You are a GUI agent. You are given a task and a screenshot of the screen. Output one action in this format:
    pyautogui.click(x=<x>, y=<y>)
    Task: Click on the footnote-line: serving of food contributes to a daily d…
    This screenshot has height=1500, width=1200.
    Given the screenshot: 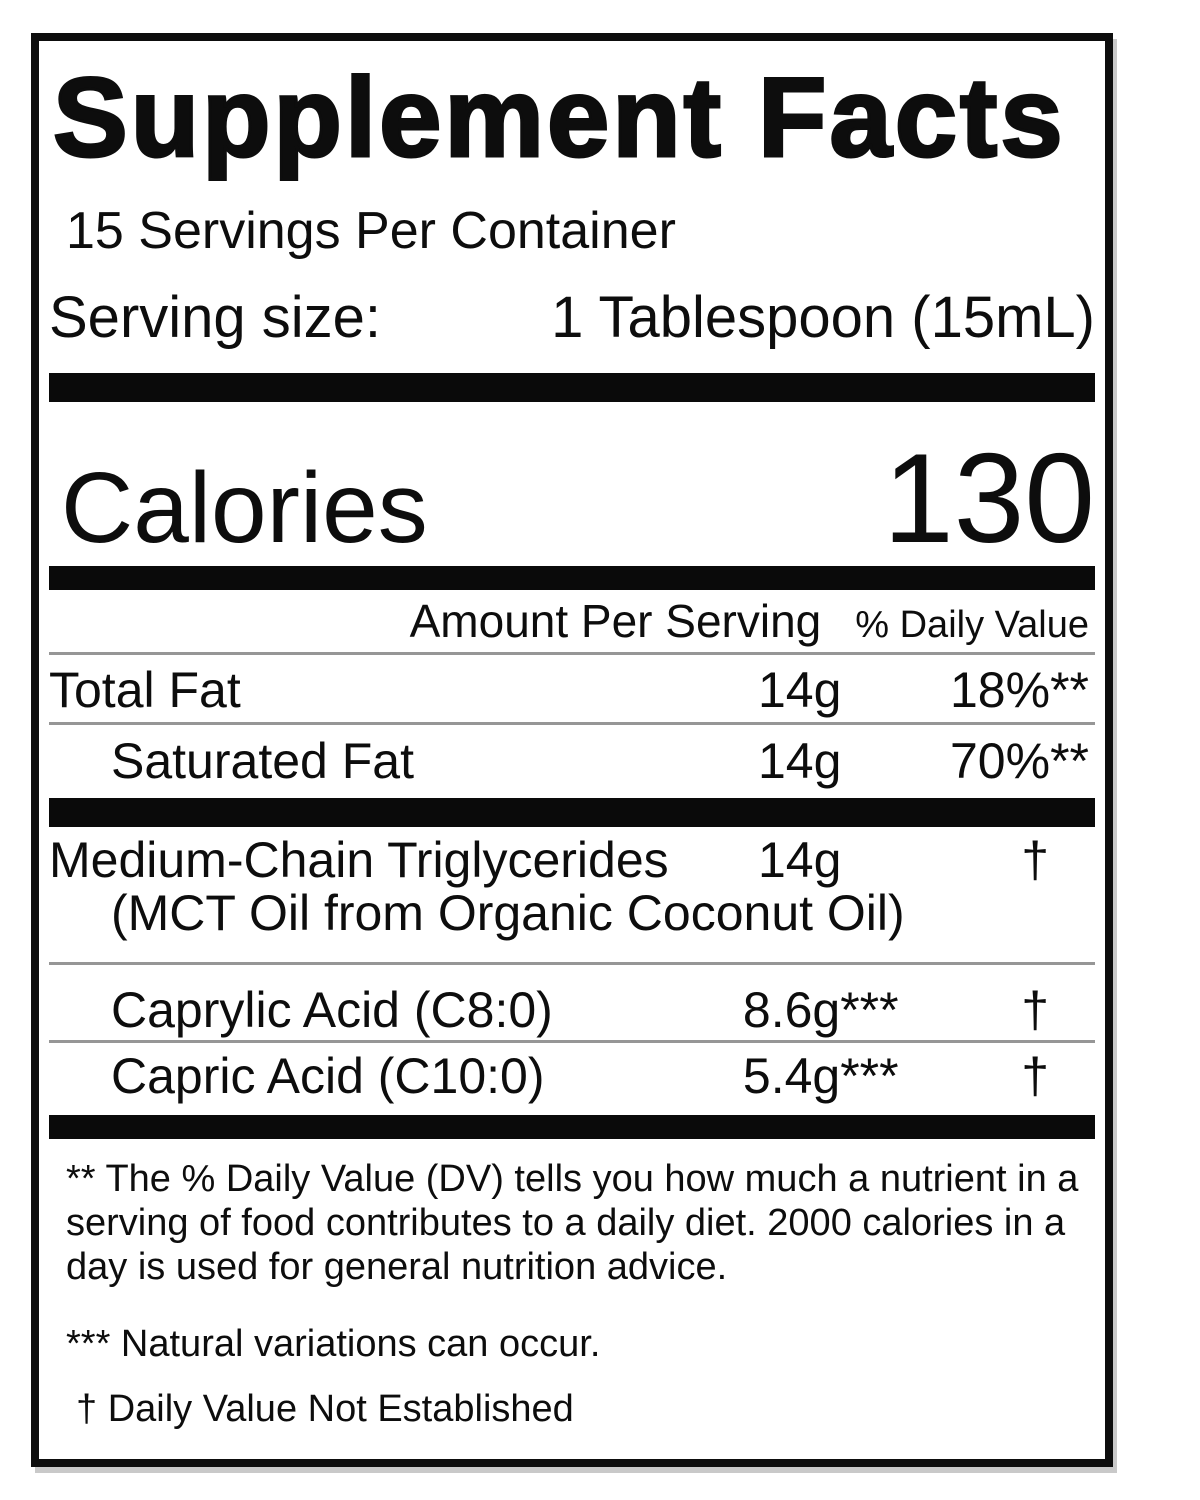 What is the action you would take?
    pyautogui.click(x=566, y=1223)
    